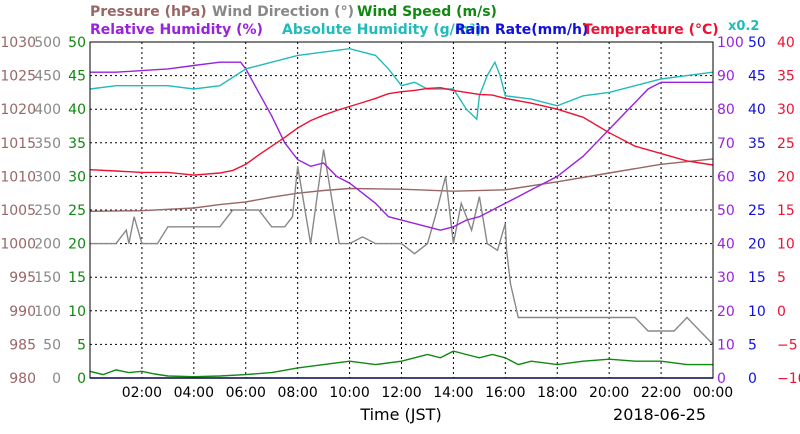  What do you see at coordinates (77, 144) in the screenshot?
I see `axis-wind_speed-tick-7: 35` at bounding box center [77, 144].